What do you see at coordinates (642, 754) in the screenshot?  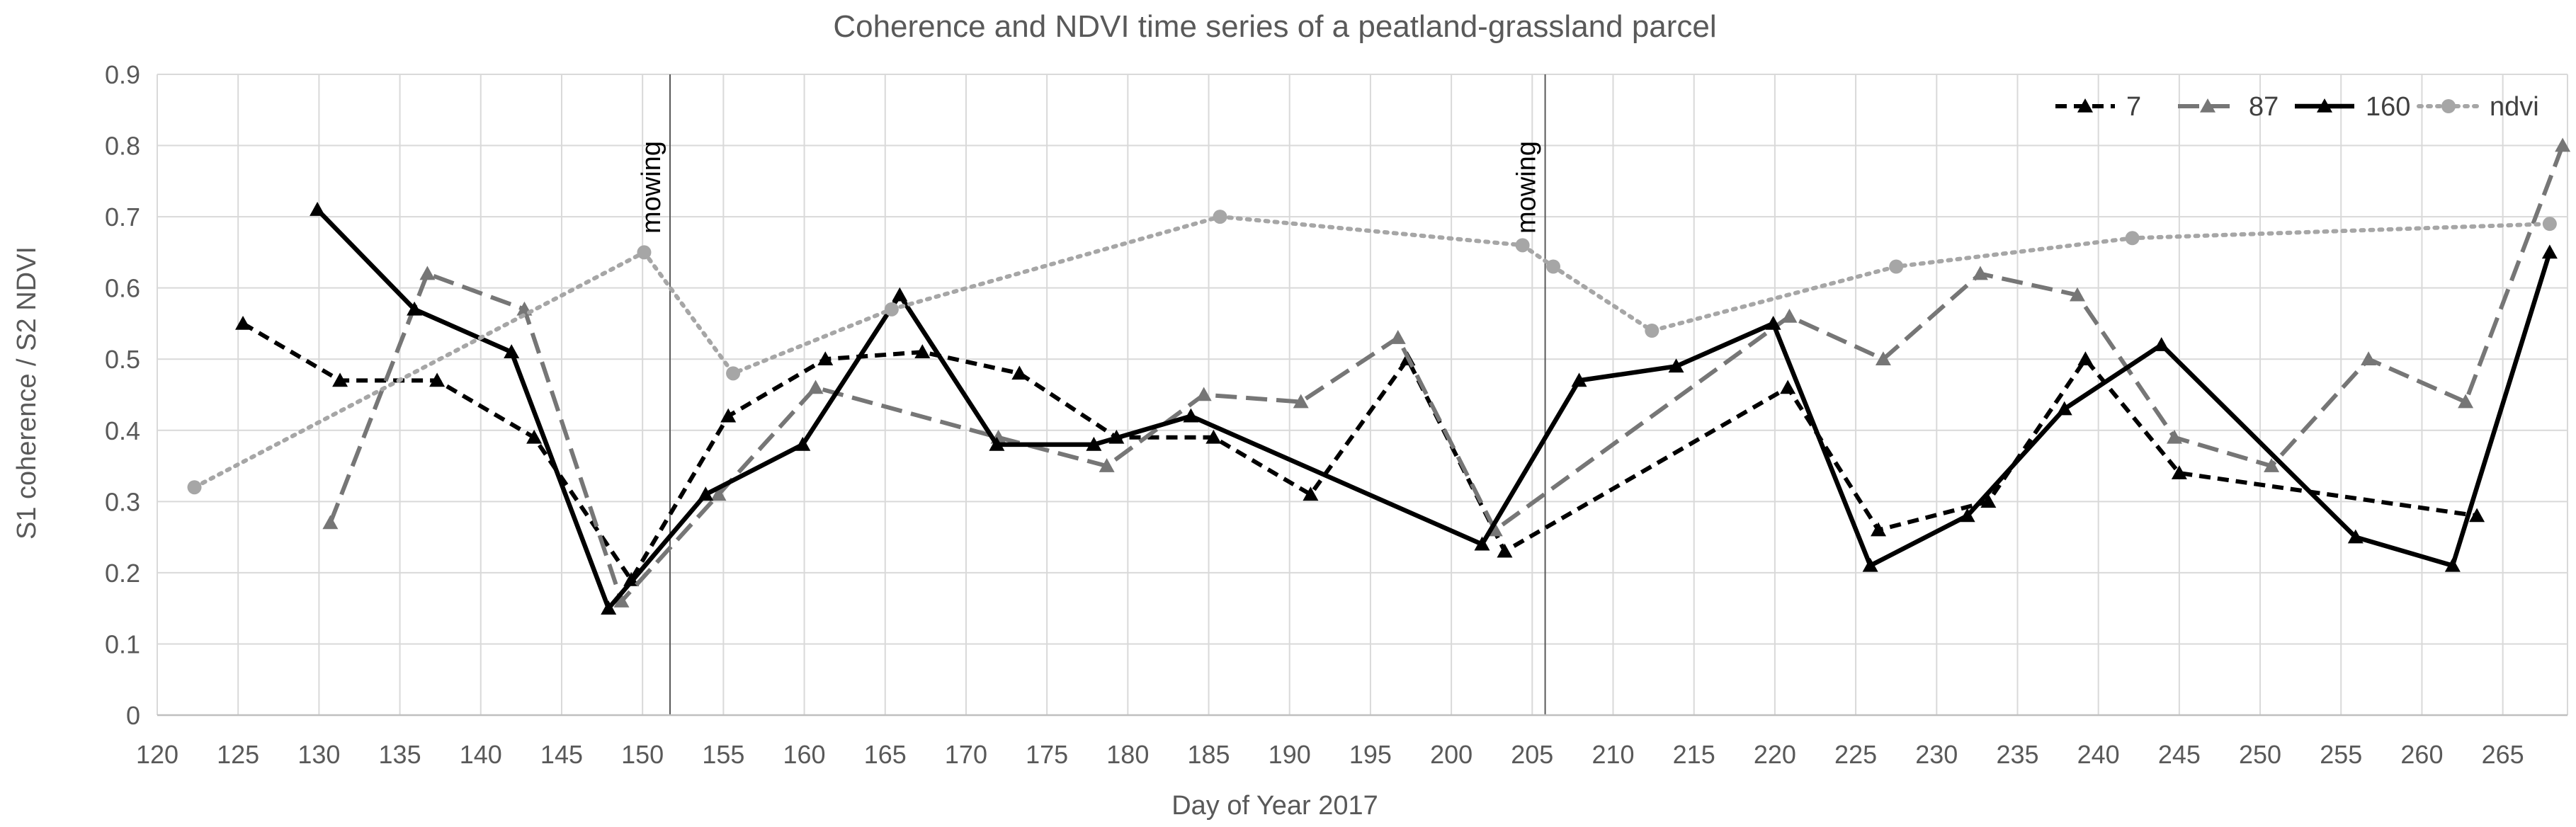 I see `x-tick-label: 150` at bounding box center [642, 754].